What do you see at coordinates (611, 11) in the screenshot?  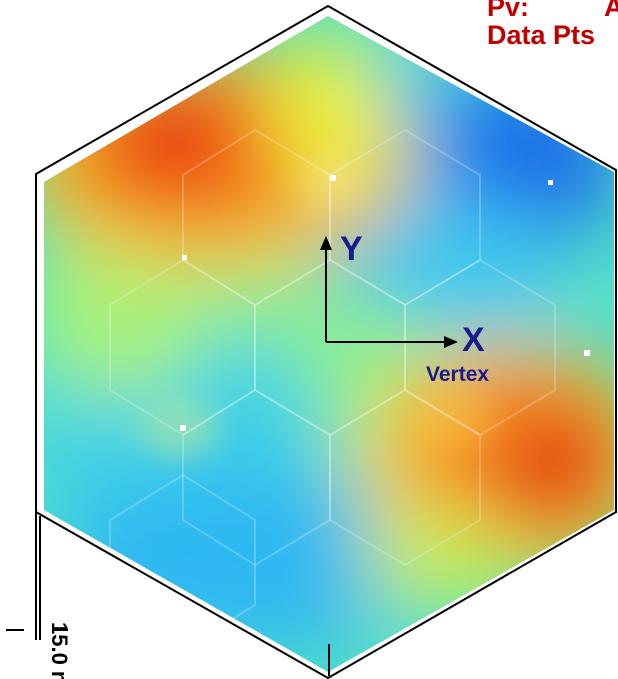 I see `pv-value: A` at bounding box center [611, 11].